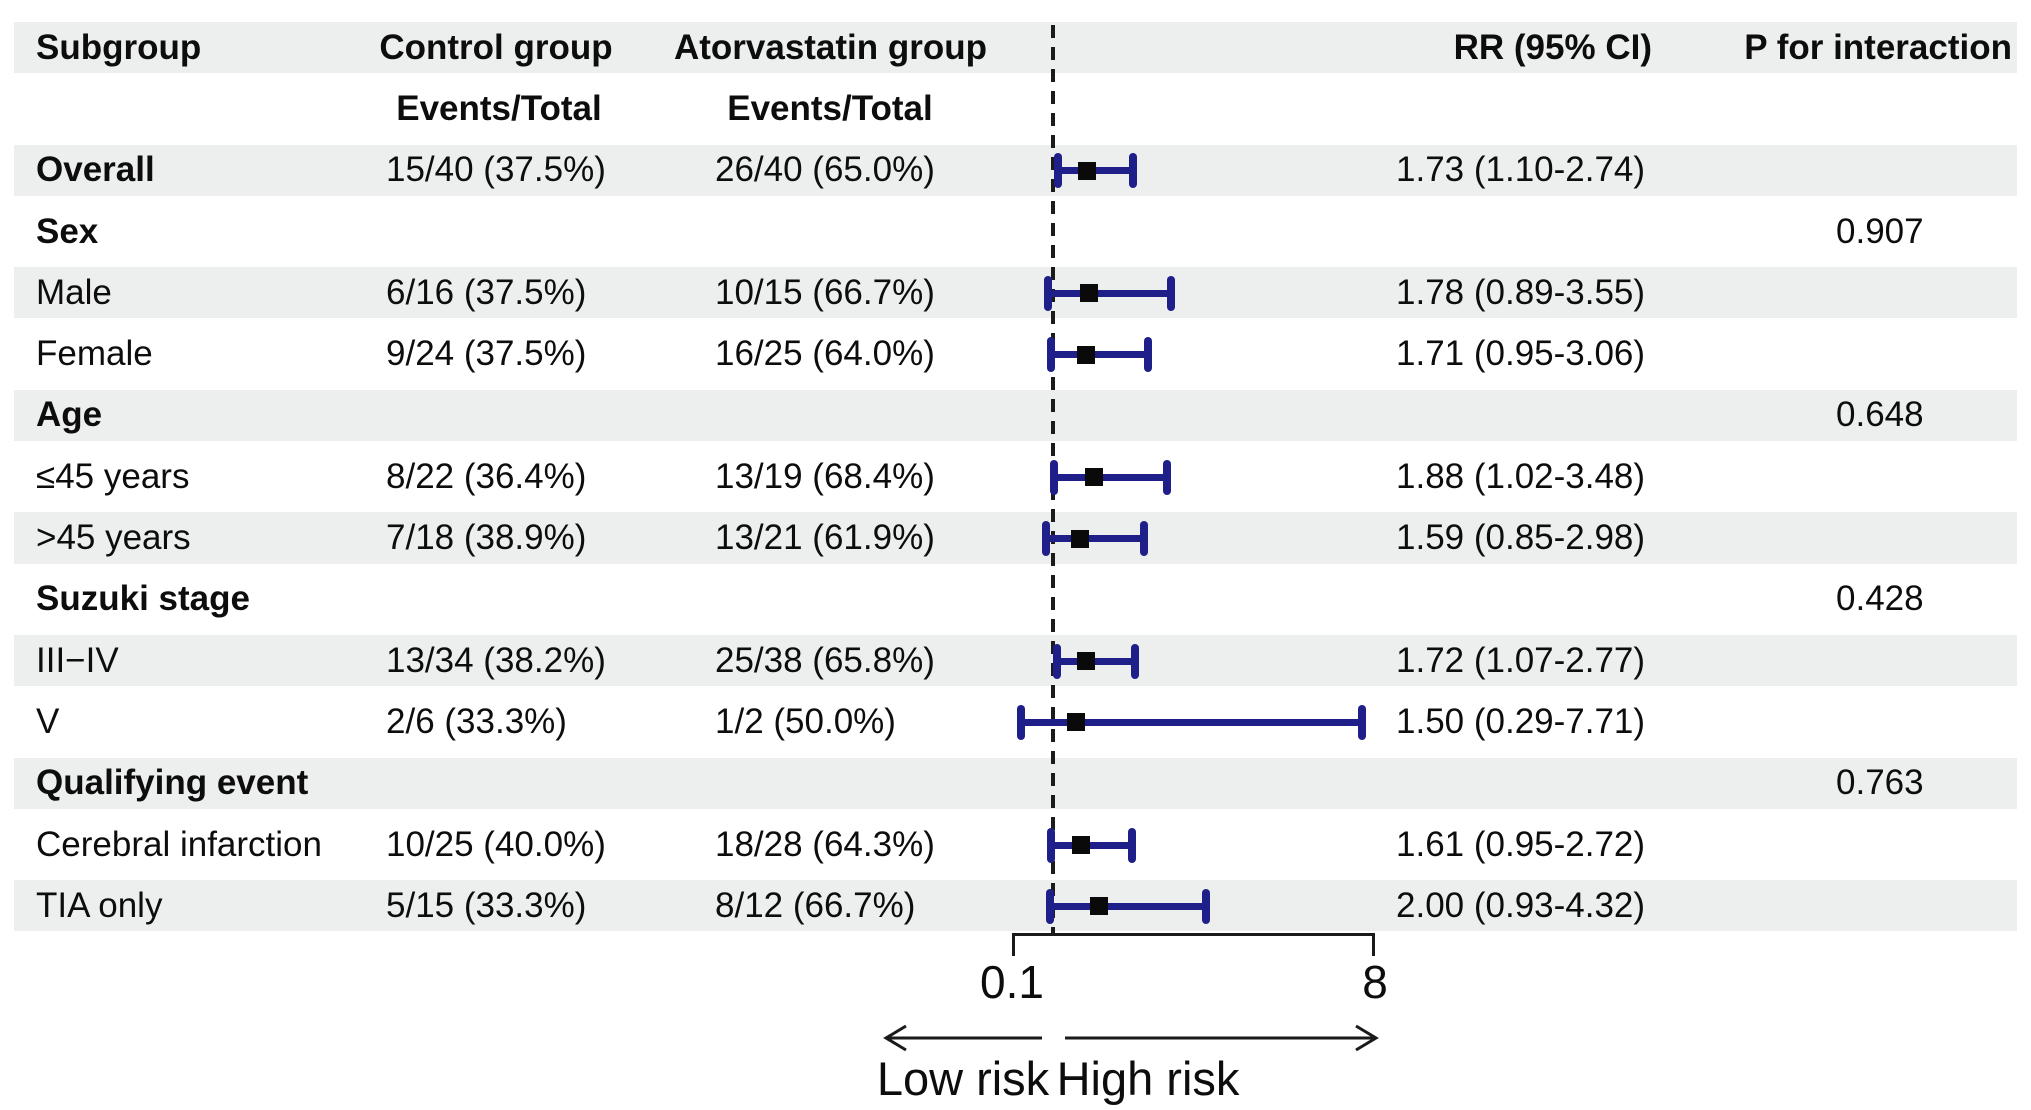  I want to click on rr-value: 1.72 (1.07-2.77), so click(1521, 660).